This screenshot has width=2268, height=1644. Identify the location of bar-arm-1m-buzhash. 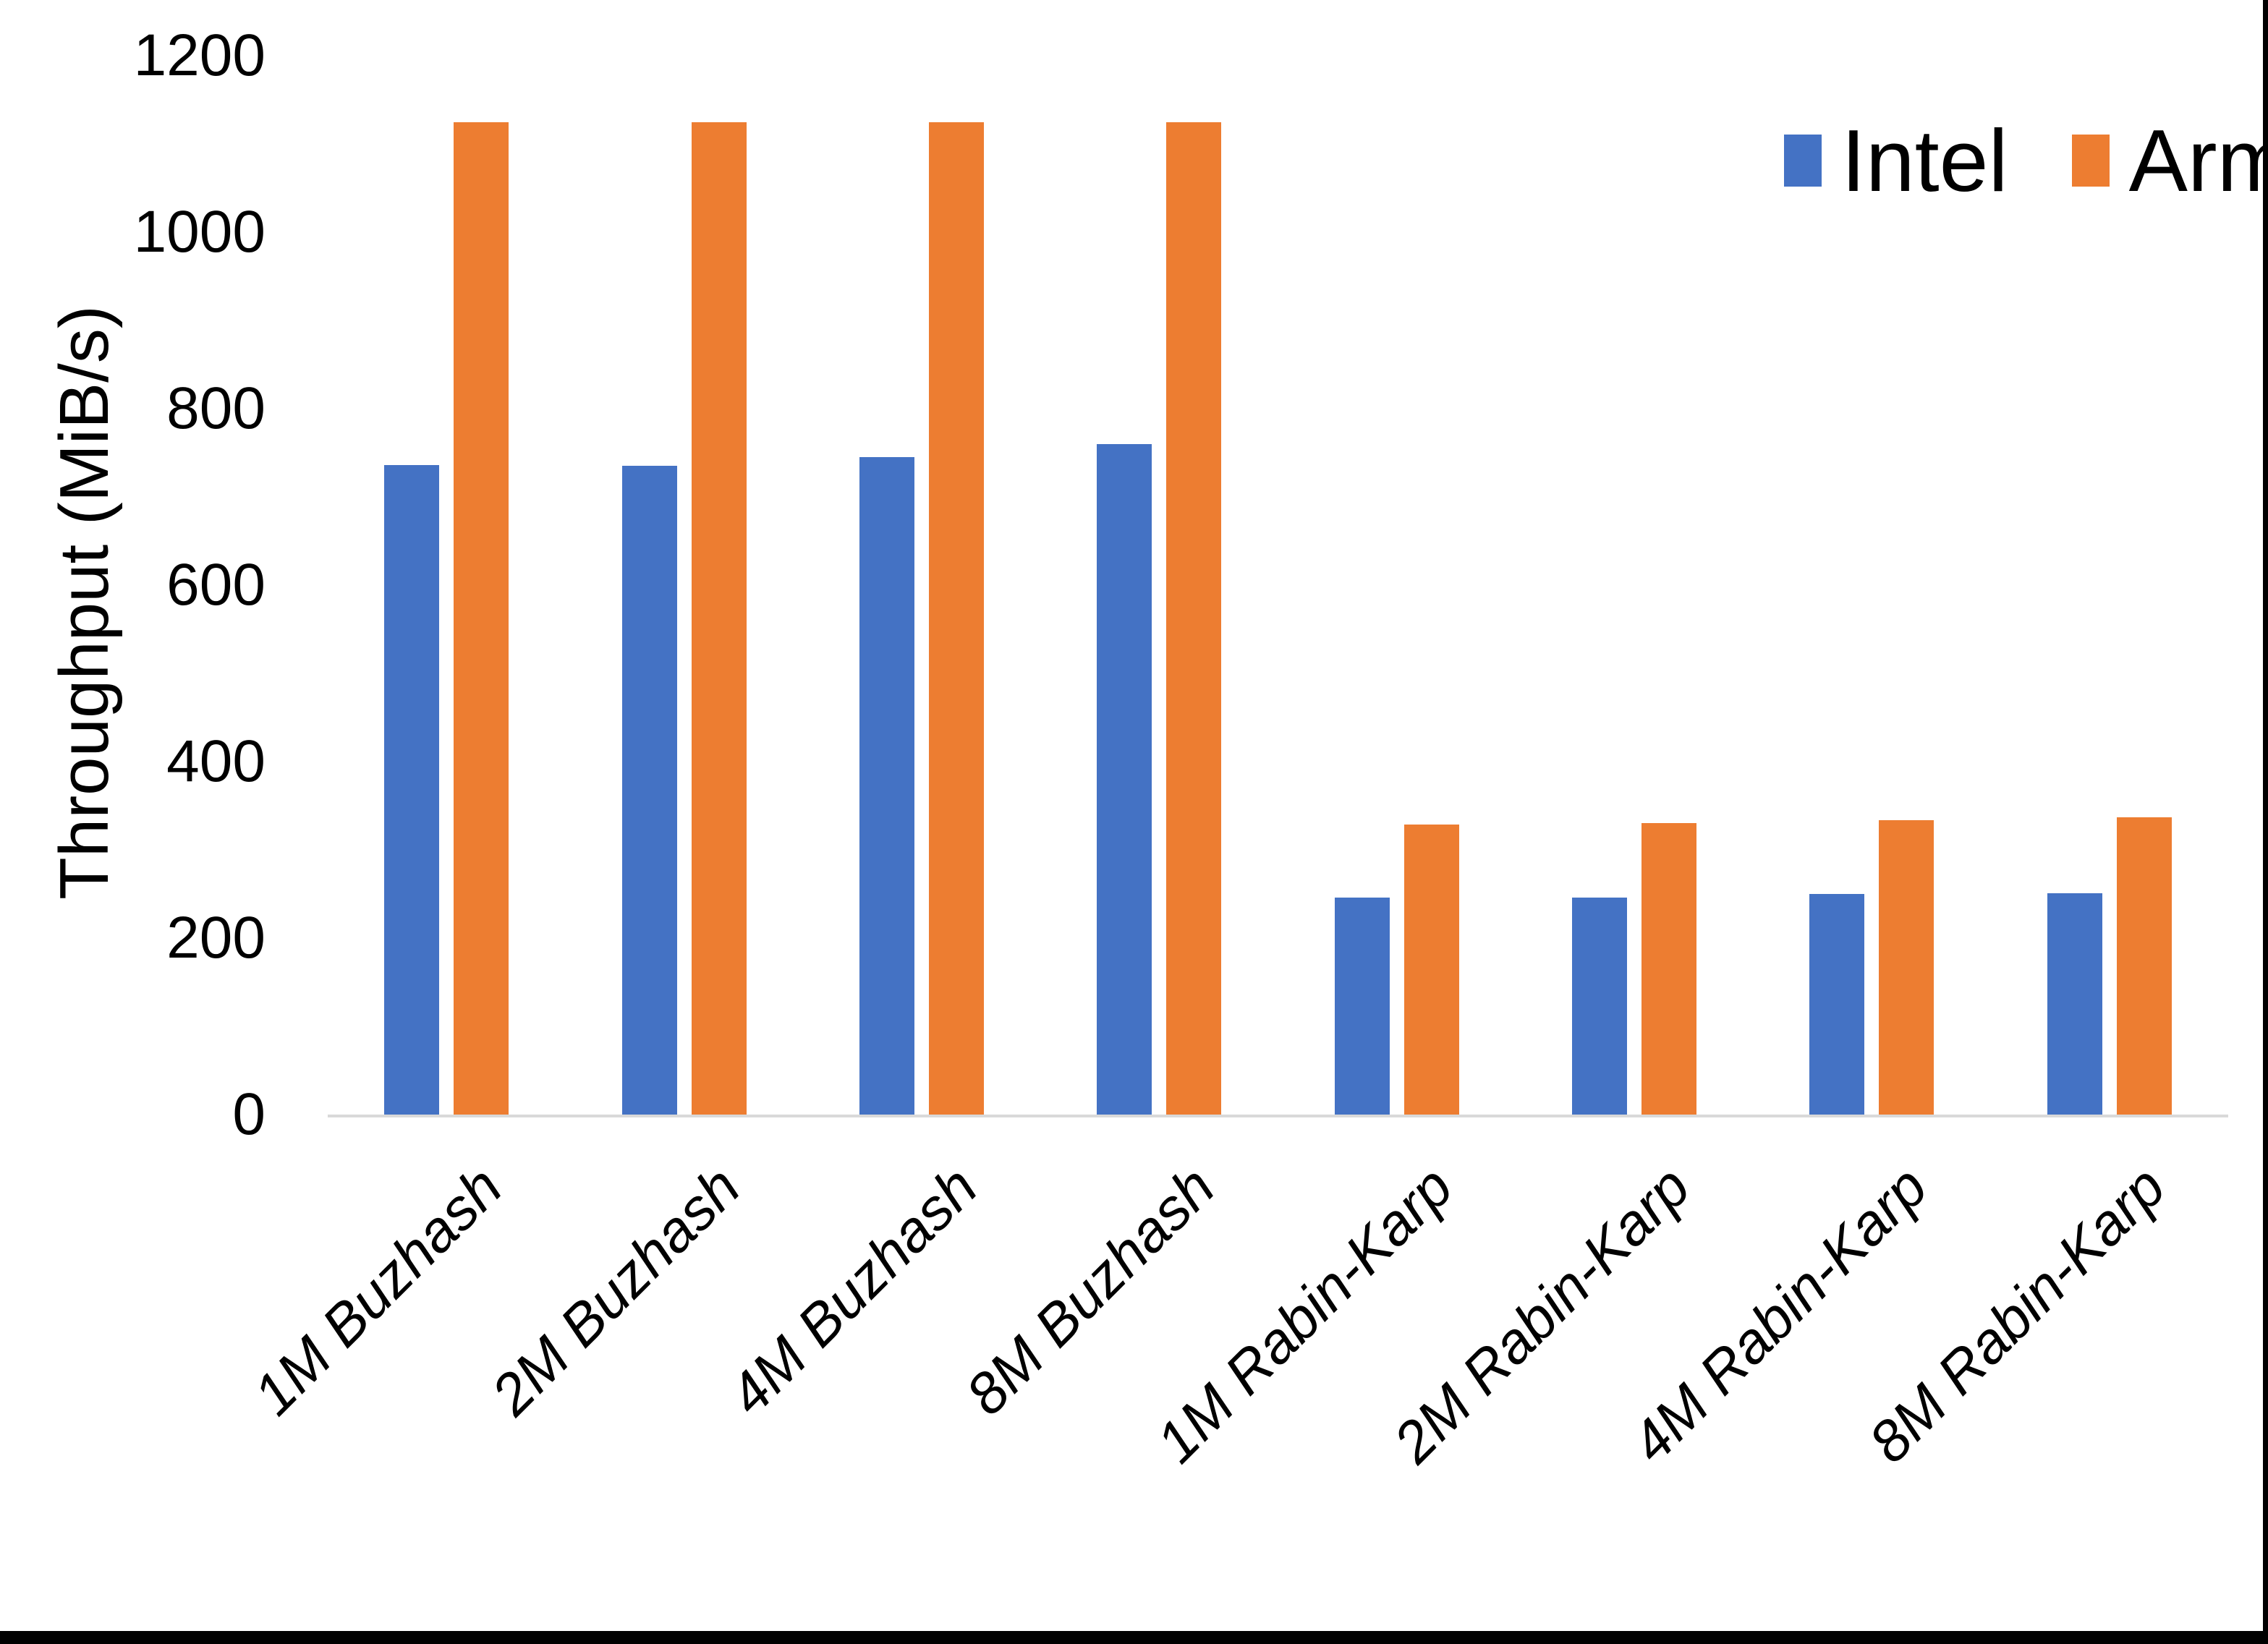
(482, 618).